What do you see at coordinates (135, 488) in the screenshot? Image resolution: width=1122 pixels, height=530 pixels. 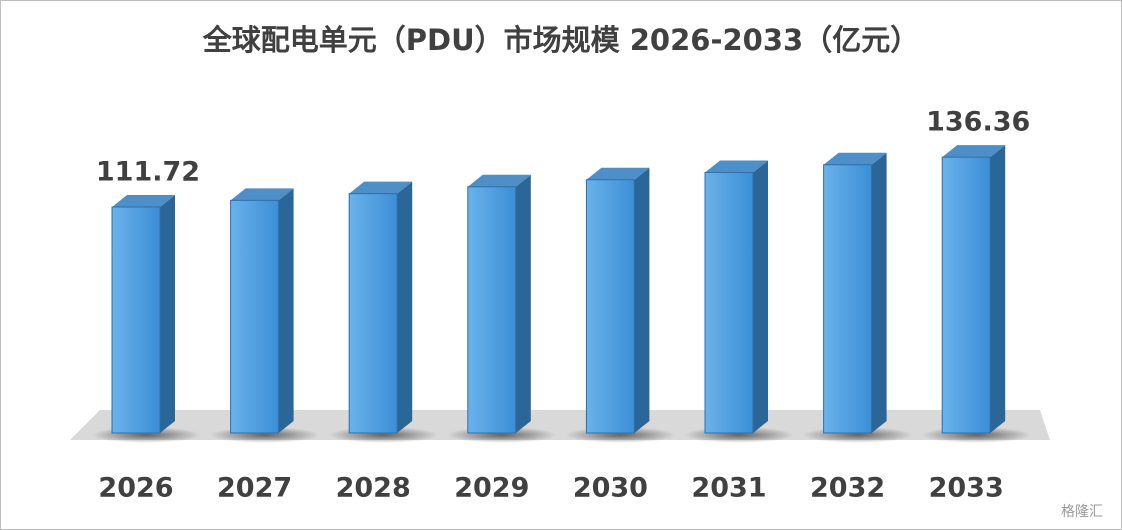 I see `x-tick-label: 2026` at bounding box center [135, 488].